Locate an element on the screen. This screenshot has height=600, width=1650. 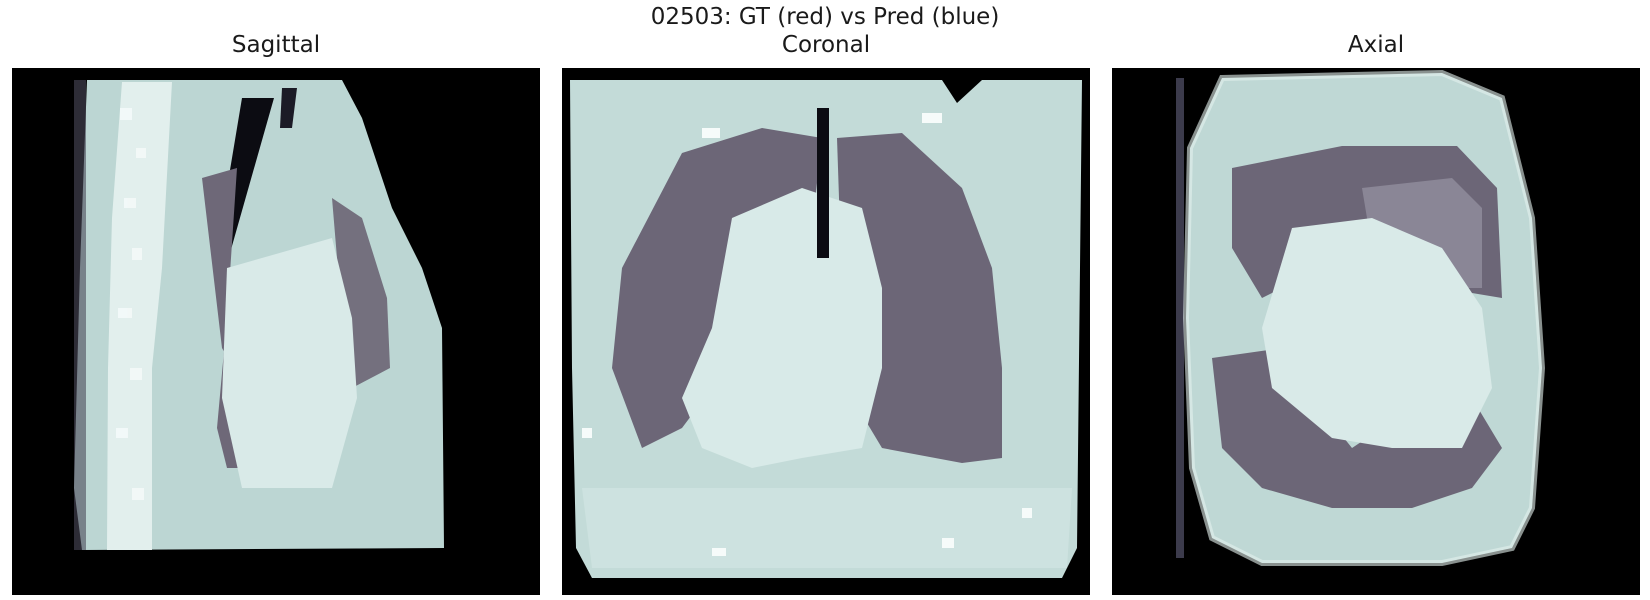
coronal-heart is located at coordinates (782, 328).